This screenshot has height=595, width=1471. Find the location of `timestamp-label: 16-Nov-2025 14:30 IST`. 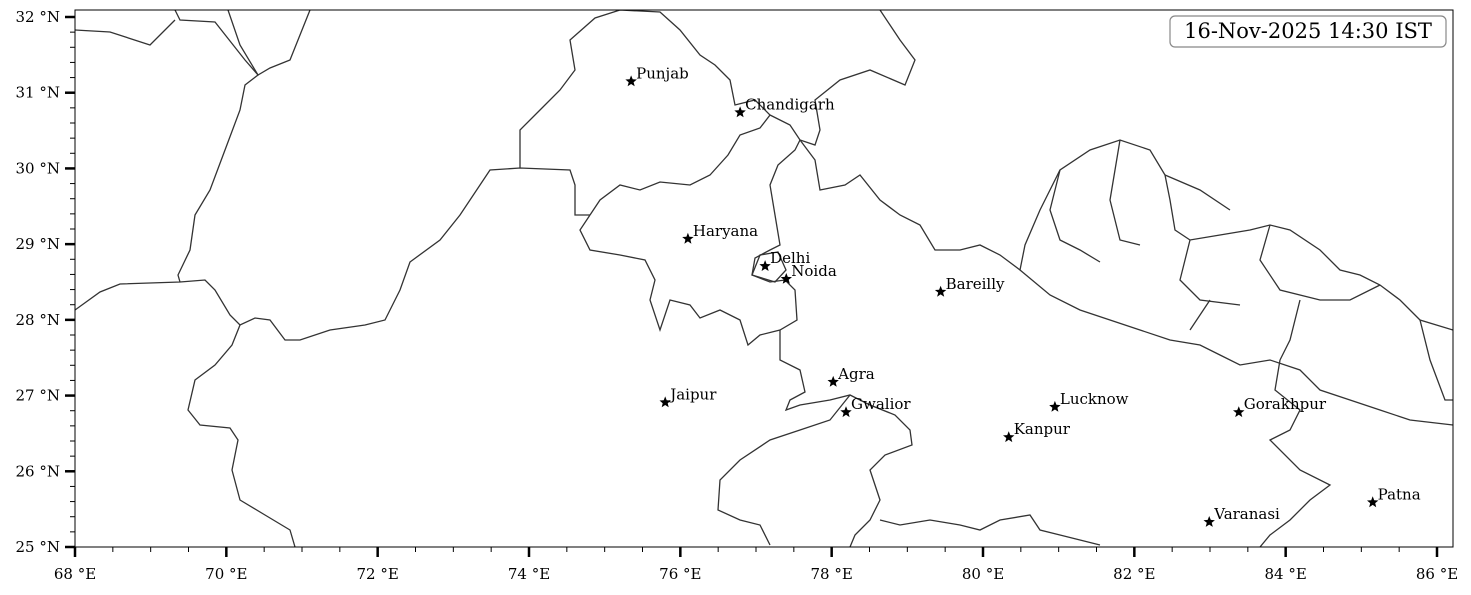

timestamp-label: 16-Nov-2025 14:30 IST is located at coordinates (1308, 31).